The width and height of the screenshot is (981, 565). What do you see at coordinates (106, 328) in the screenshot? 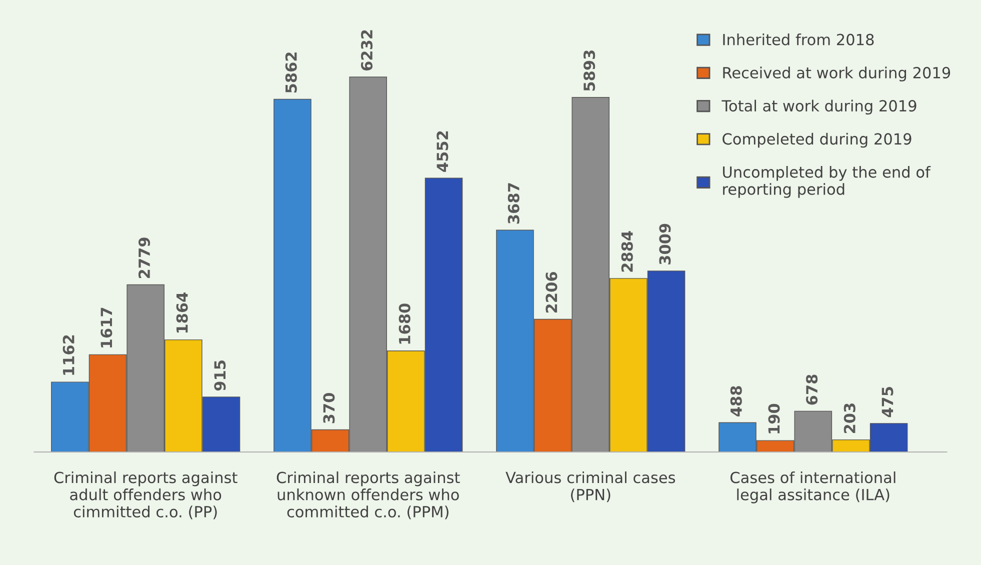
I see `data-label: 1617` at bounding box center [106, 328].